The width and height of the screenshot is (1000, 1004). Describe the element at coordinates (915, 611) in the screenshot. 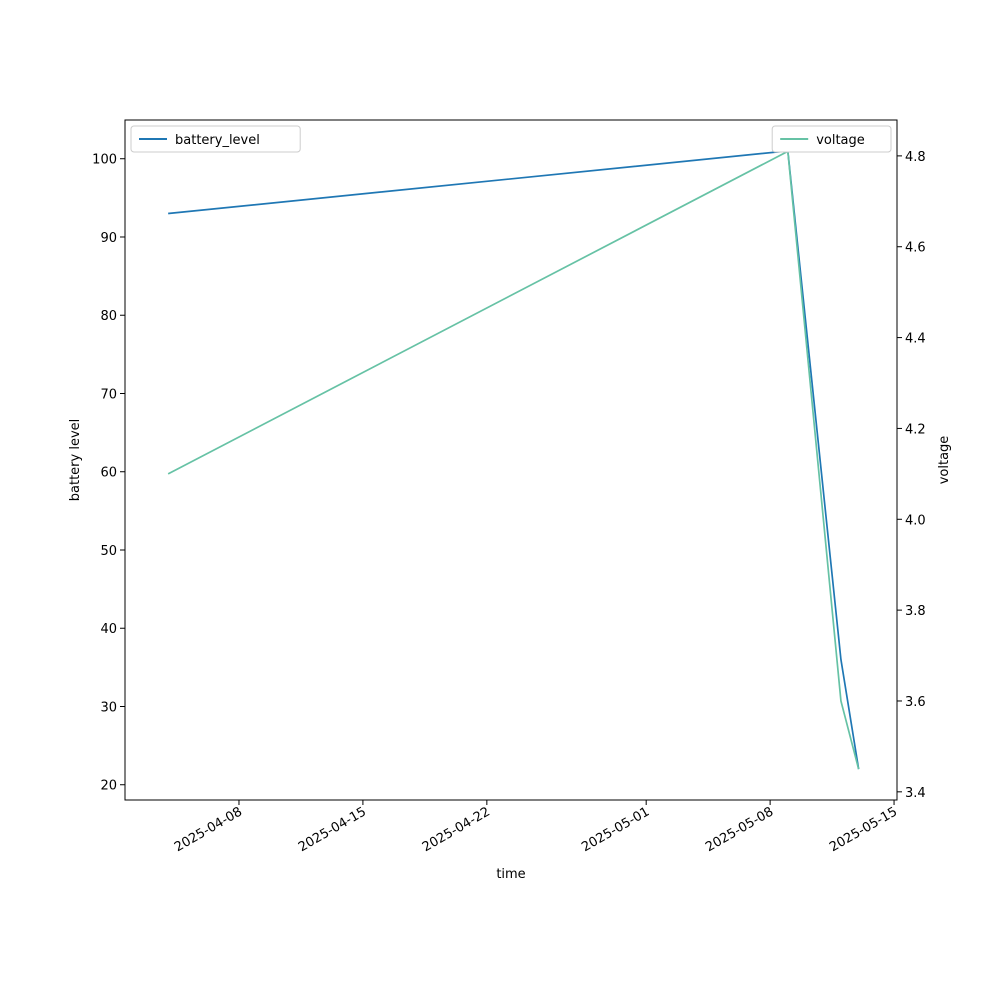

I see `y2-tick-label: 3.8` at that location.